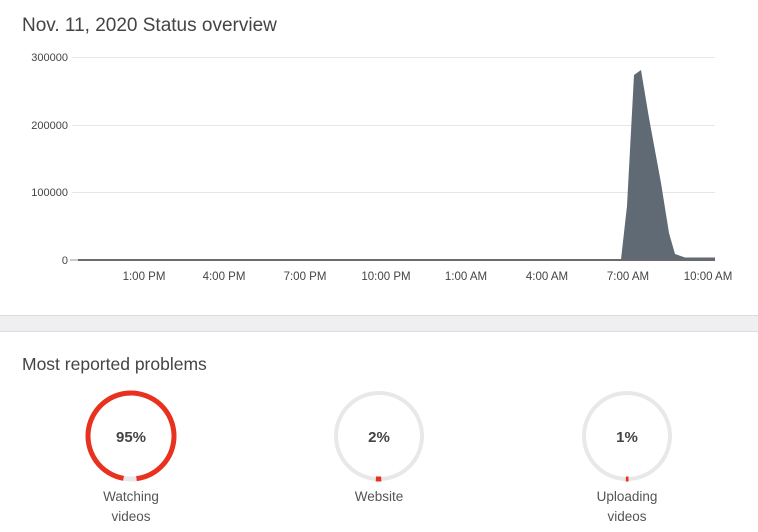 The width and height of the screenshot is (758, 532). I want to click on most-reported-problems-title: Most reported problems, so click(114, 364).